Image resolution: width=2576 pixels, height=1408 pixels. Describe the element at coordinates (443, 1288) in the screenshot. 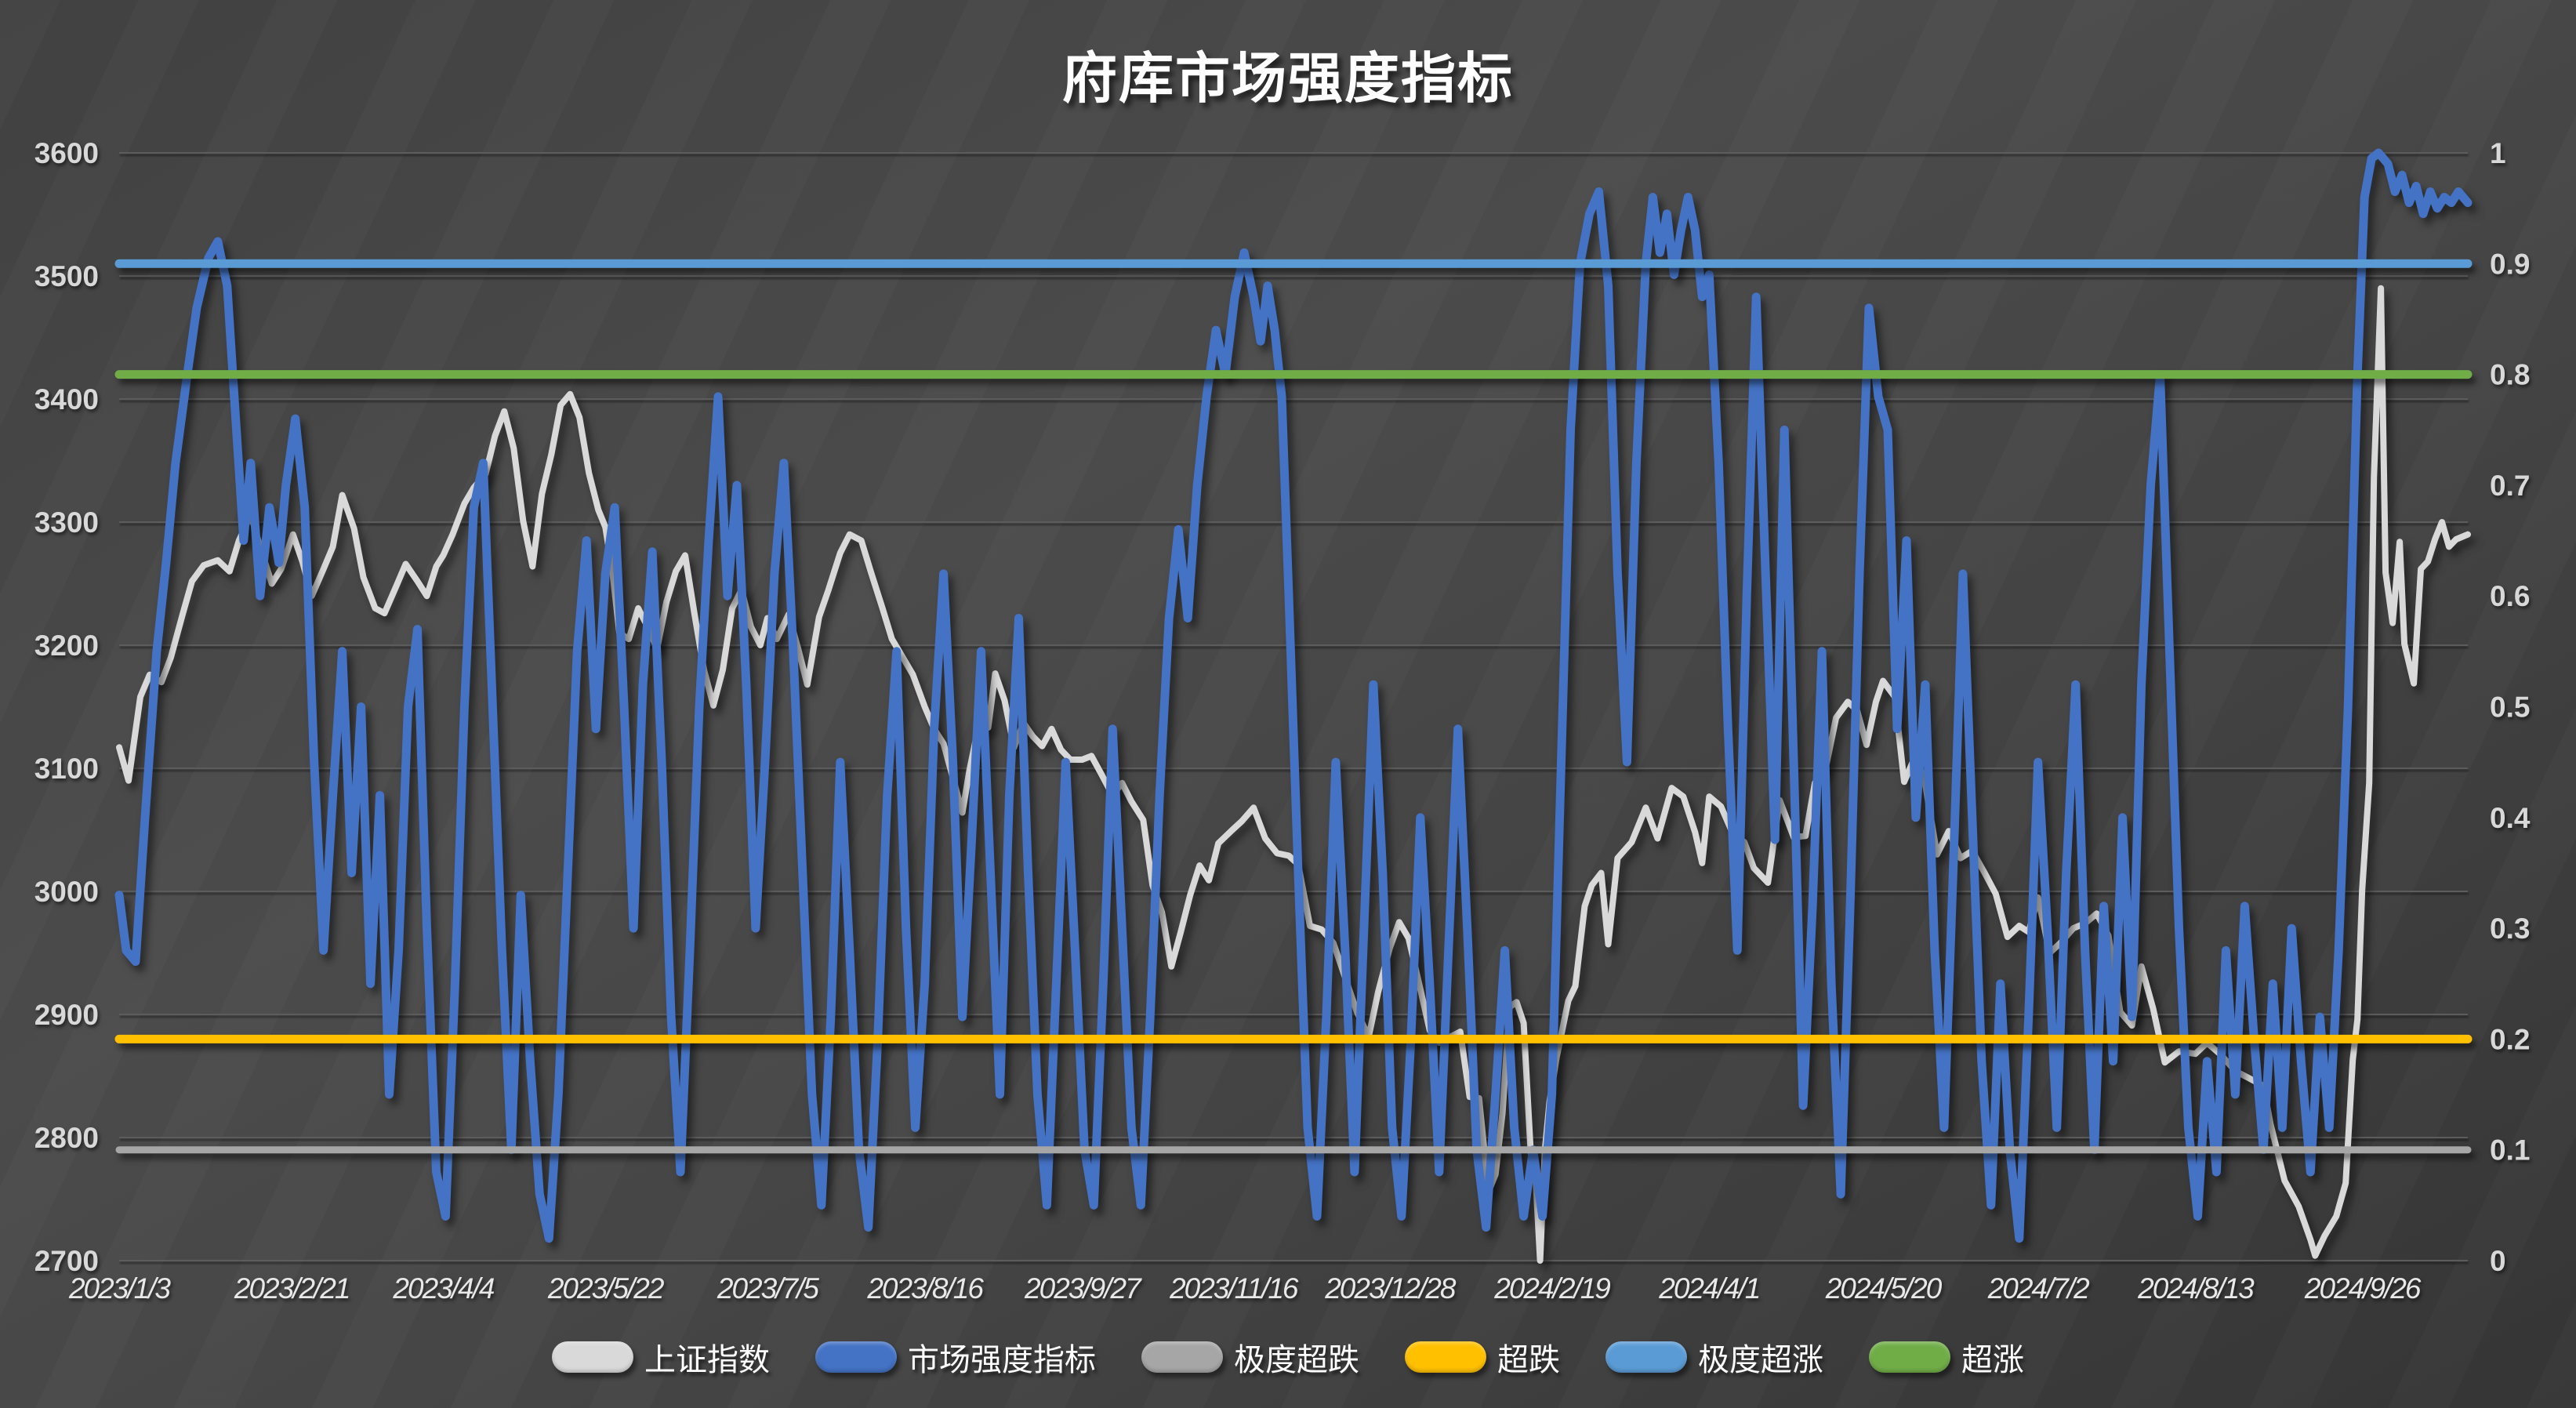

I see `x-axis-tick-label: 2023/4/4` at that location.